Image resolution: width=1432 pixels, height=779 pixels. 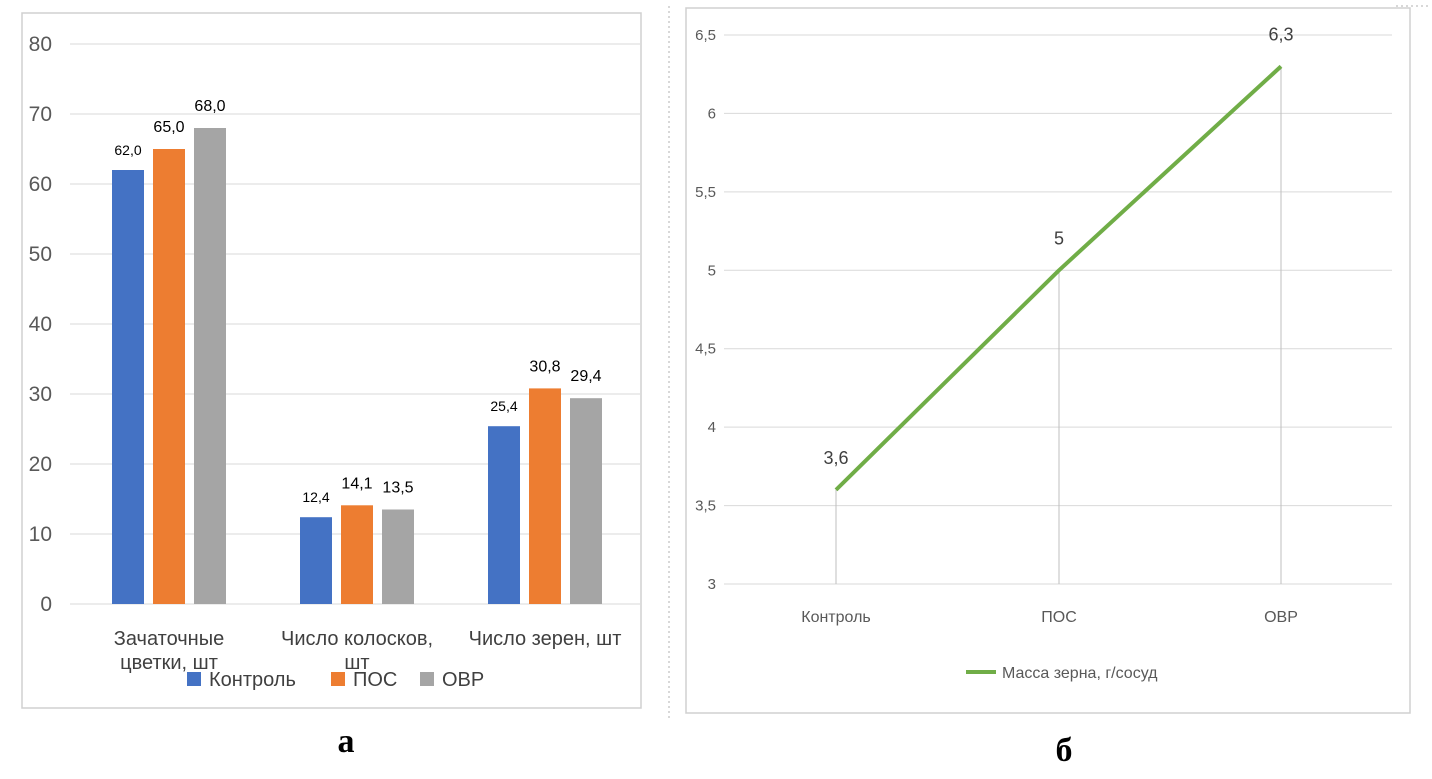 I want to click on data-label: 68,0, so click(x=209, y=106).